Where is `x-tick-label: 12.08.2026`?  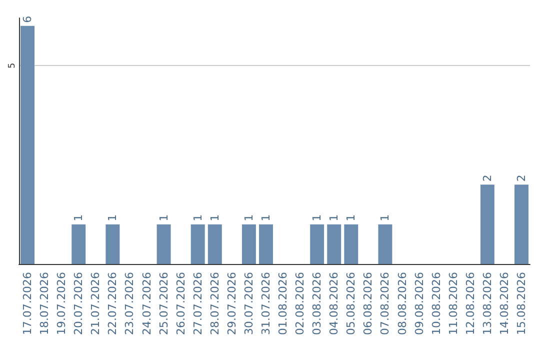
x-tick-label: 12.08.2026 is located at coordinates (470, 304).